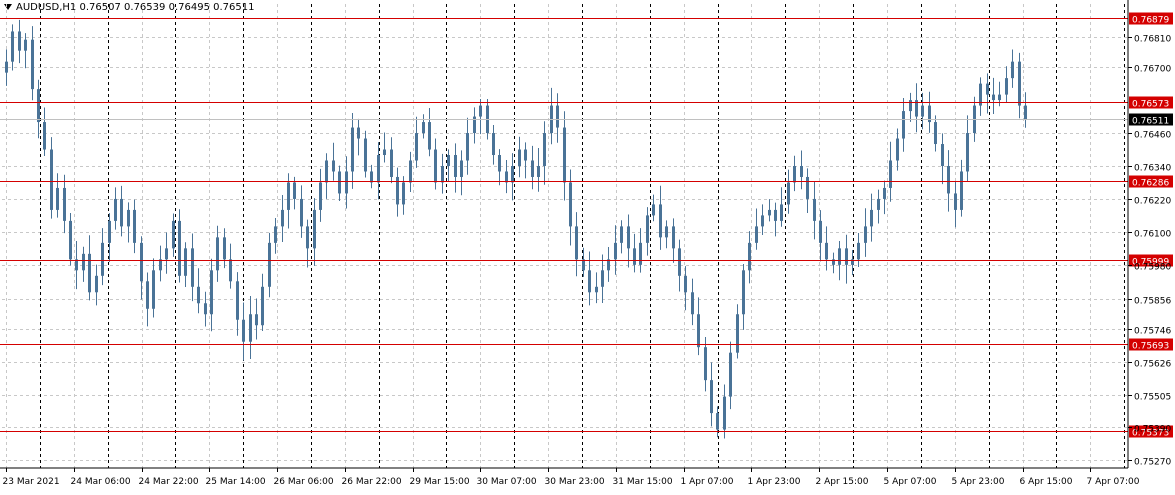  Describe the element at coordinates (1152, 169) in the screenshot. I see `price-tick-label: 0.76340` at that location.